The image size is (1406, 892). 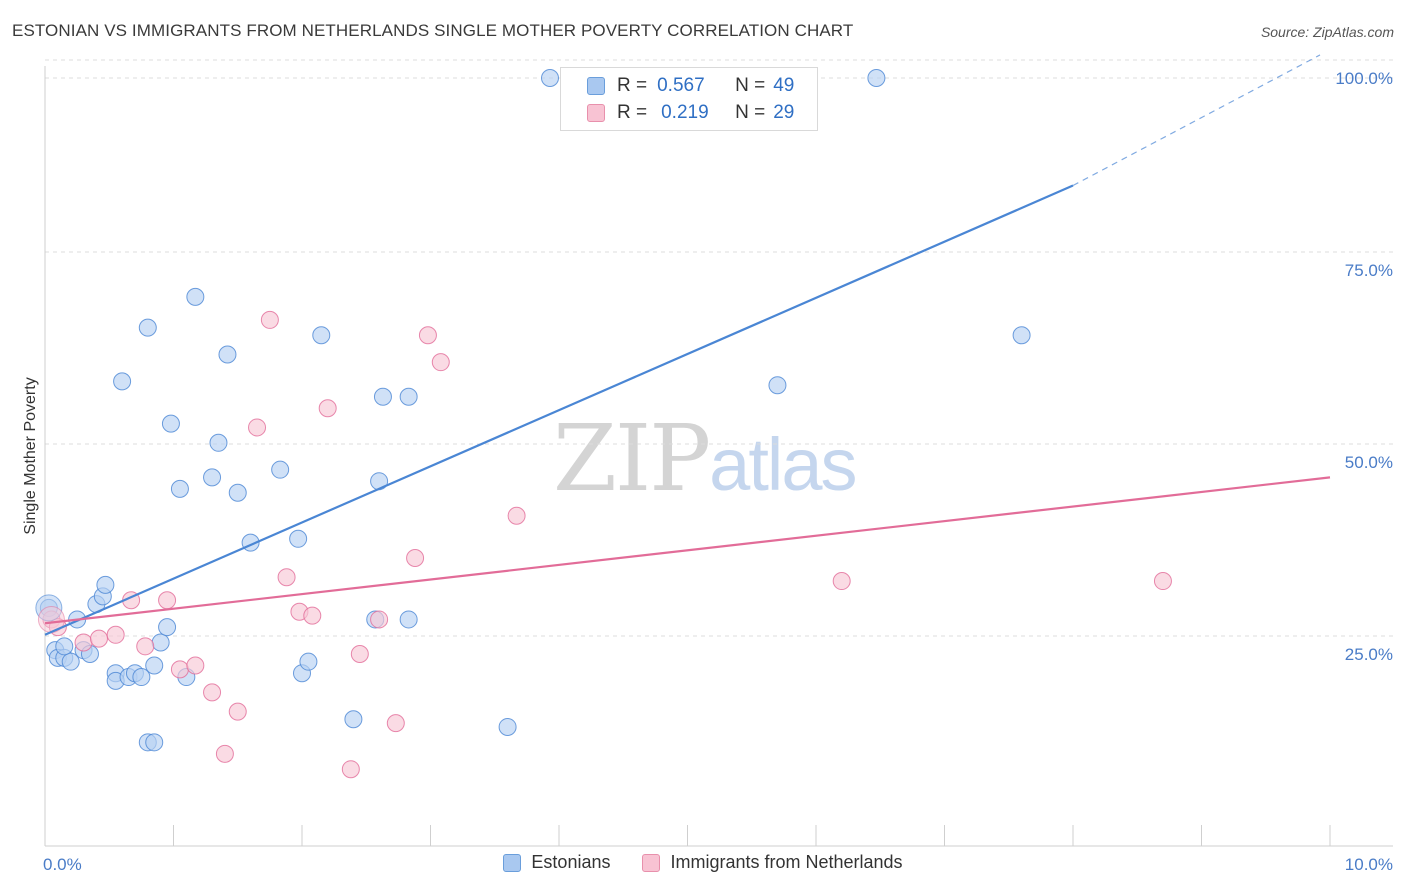 I want to click on legend-r-value-estonians: 0.567, so click(x=681, y=85).